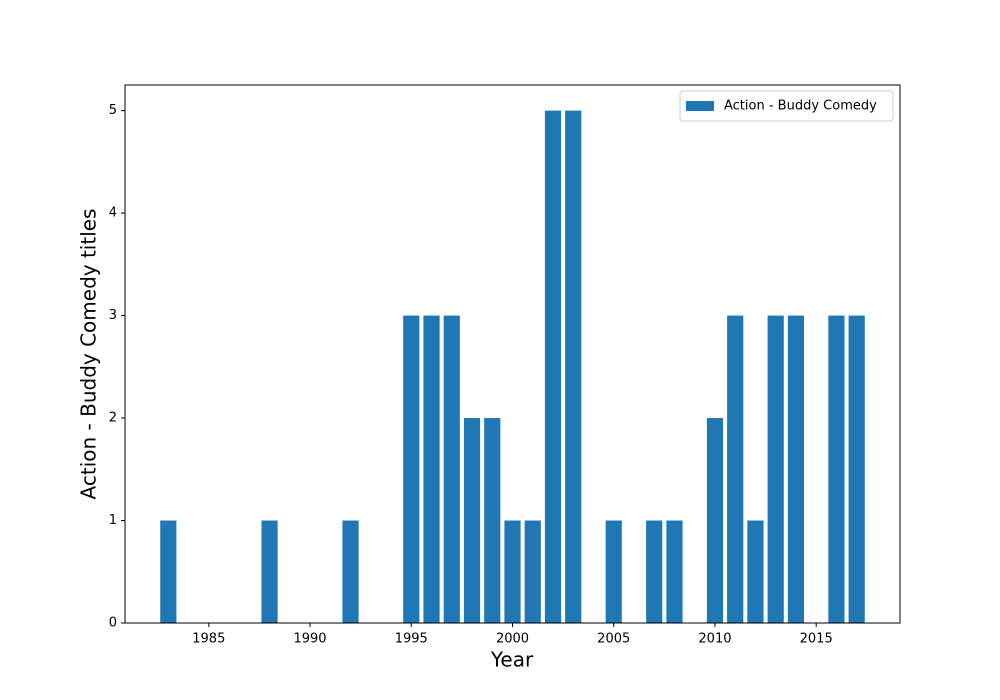  What do you see at coordinates (113, 623) in the screenshot?
I see `y-tick-label: 0` at bounding box center [113, 623].